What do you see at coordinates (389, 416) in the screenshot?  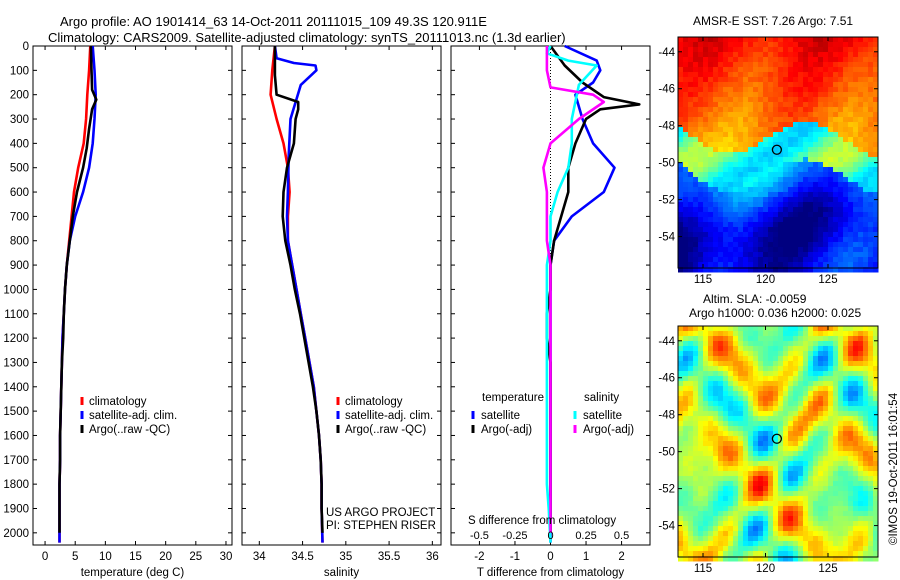 I see `legend-label: satellite-adj. clim.` at bounding box center [389, 416].